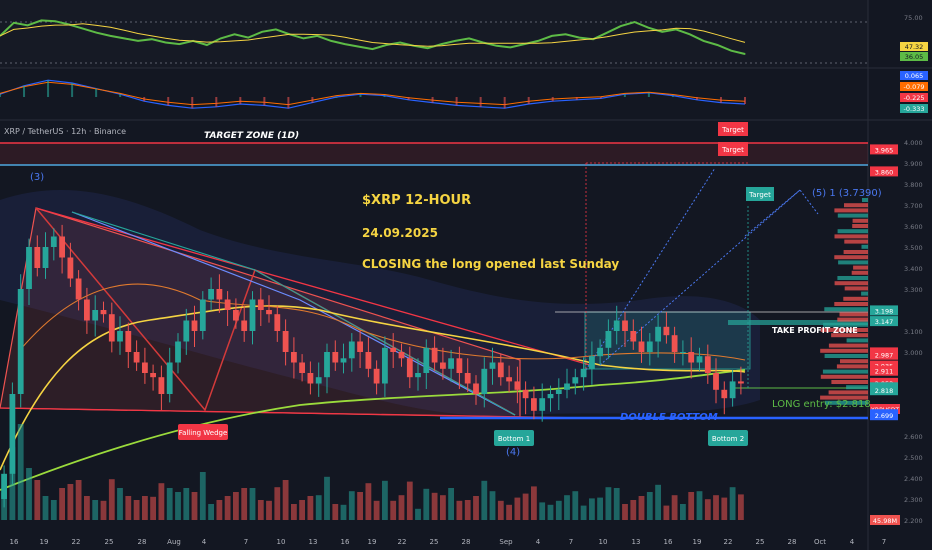 Image resolution: width=932 pixels, height=550 pixels. What do you see at coordinates (884, 416) in the screenshot?
I see `price-badge-label: 2.699` at bounding box center [884, 416].